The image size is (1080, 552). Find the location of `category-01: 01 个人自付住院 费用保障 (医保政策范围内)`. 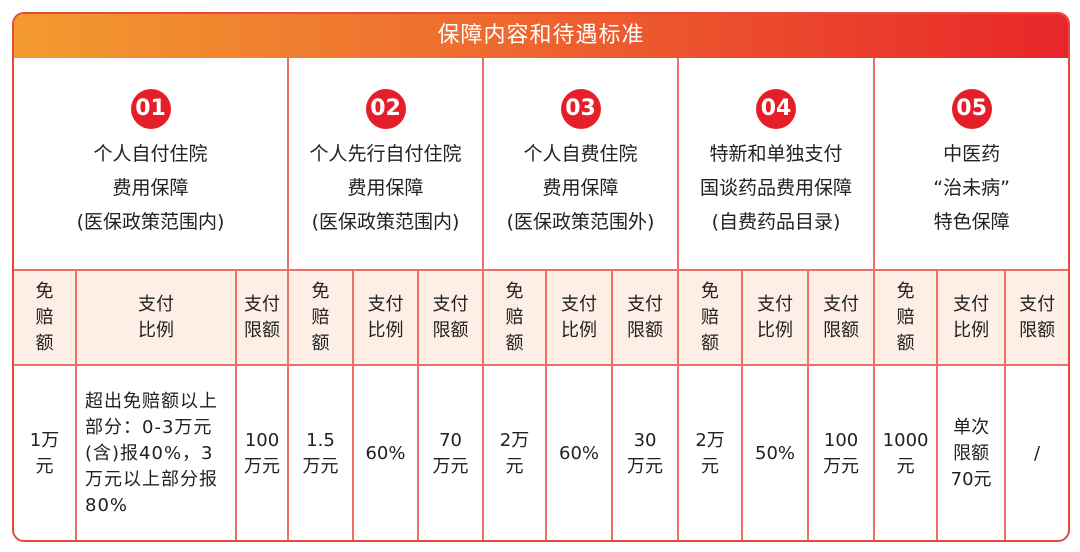

category-01: 01 个人自付住院 费用保障 (医保政策范围内) is located at coordinates (151, 164).